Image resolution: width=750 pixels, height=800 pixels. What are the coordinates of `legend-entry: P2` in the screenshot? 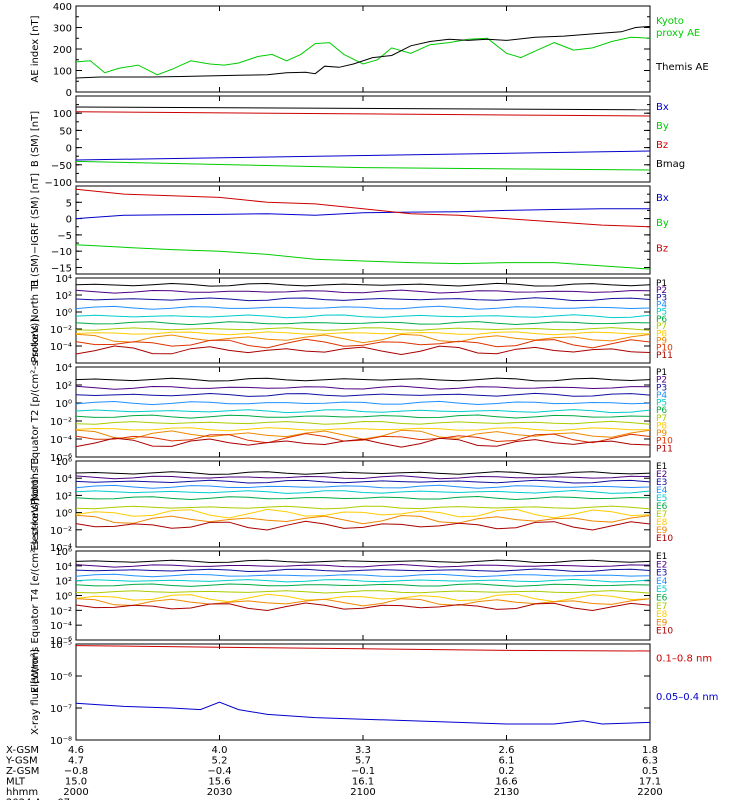 It's located at (661, 291).